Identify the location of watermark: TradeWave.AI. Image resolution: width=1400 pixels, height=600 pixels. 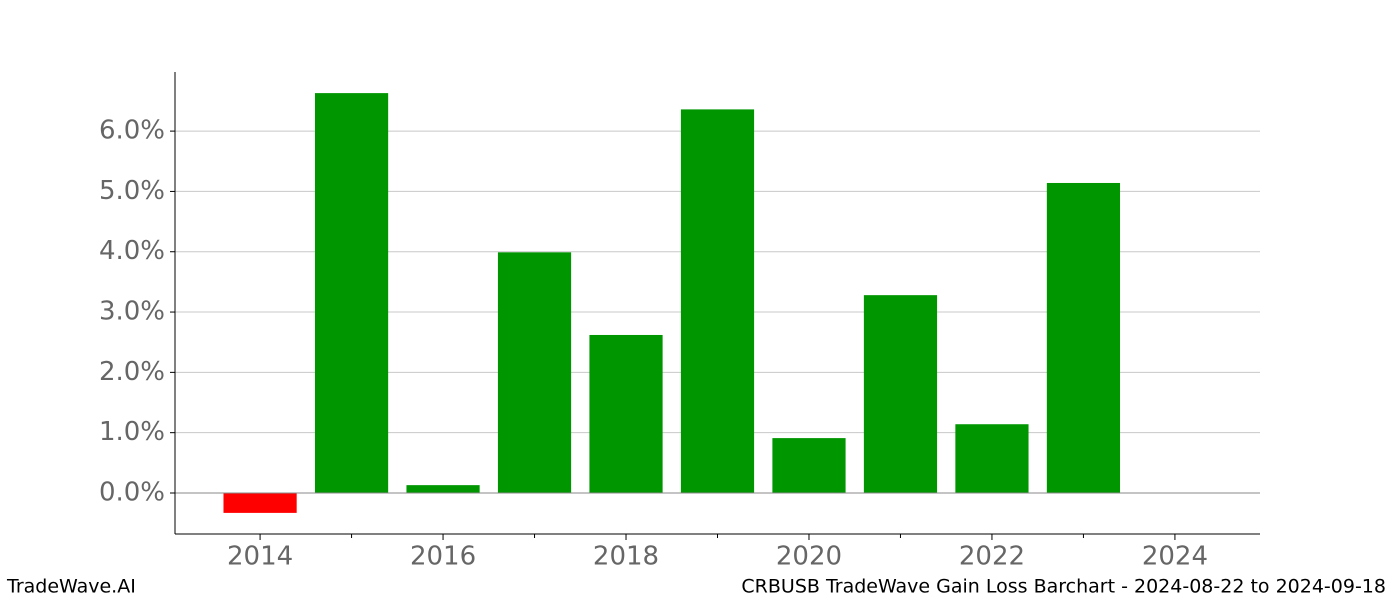
(71, 587).